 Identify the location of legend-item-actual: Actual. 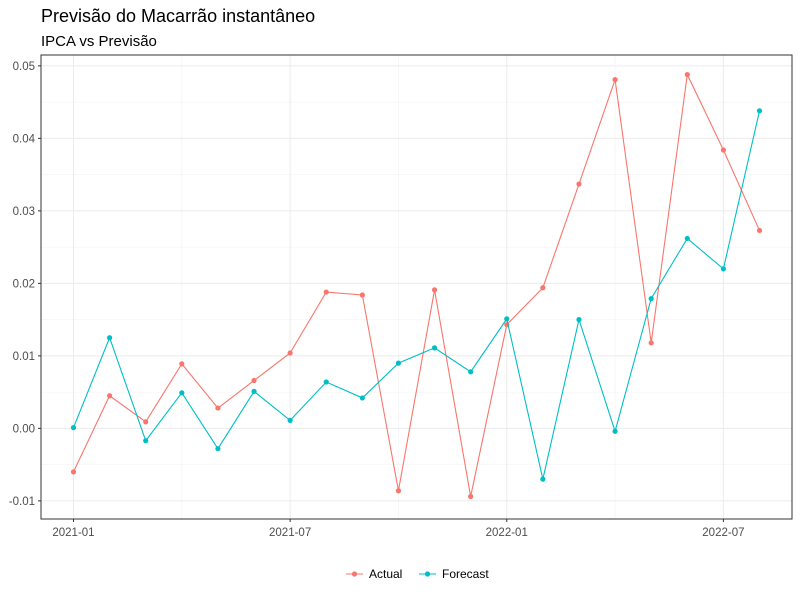
(374, 574).